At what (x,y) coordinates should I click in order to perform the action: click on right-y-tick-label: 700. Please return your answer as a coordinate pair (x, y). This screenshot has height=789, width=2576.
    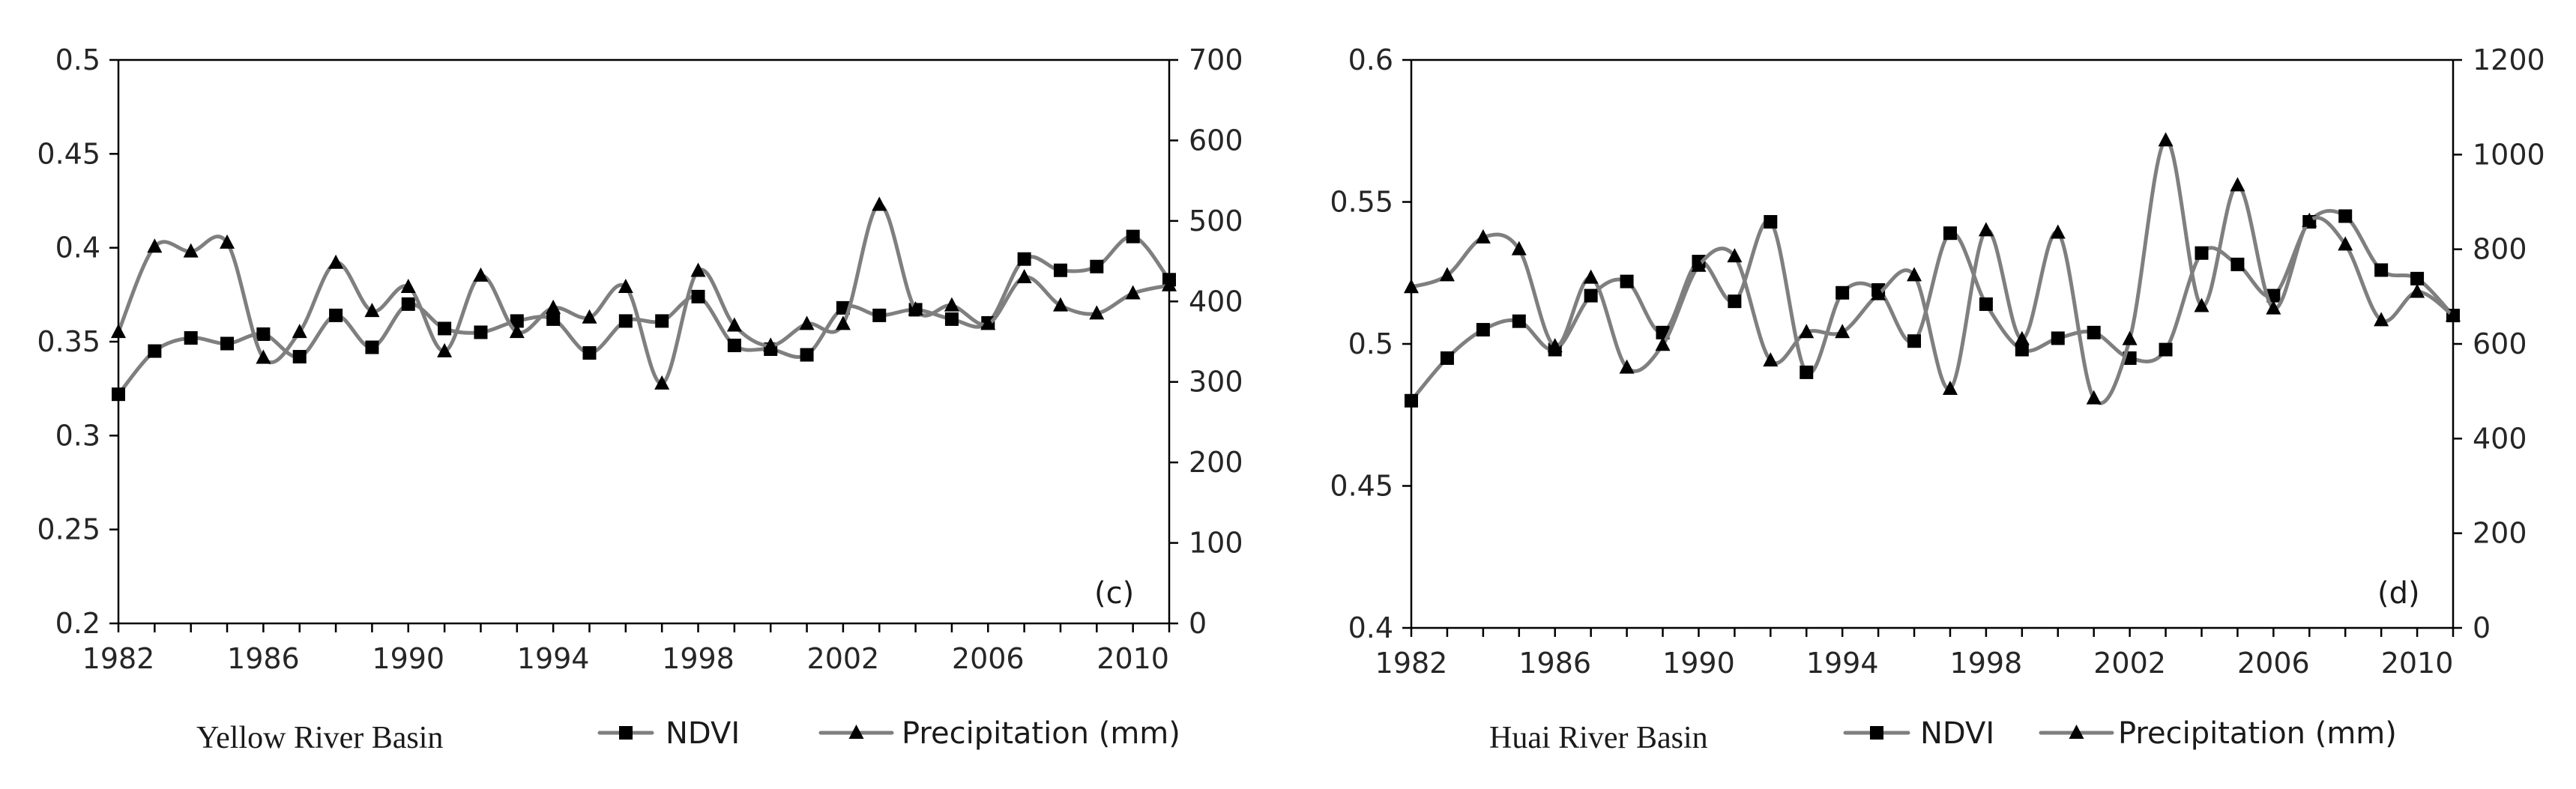
    Looking at the image, I should click on (1216, 59).